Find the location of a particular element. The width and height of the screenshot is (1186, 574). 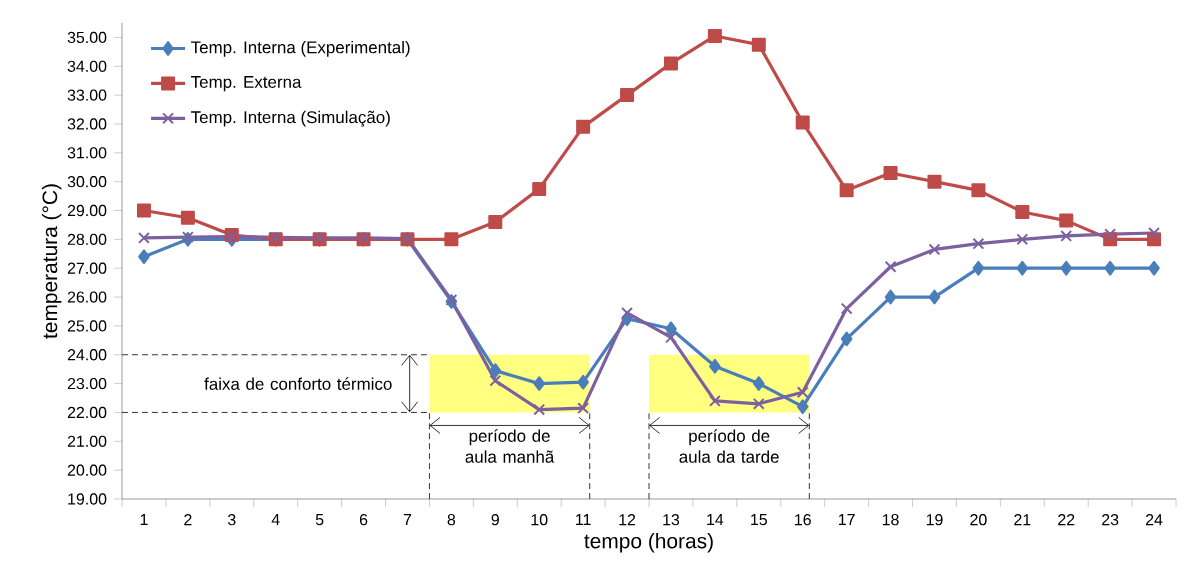

x-tick-label: 5 is located at coordinates (319, 520).